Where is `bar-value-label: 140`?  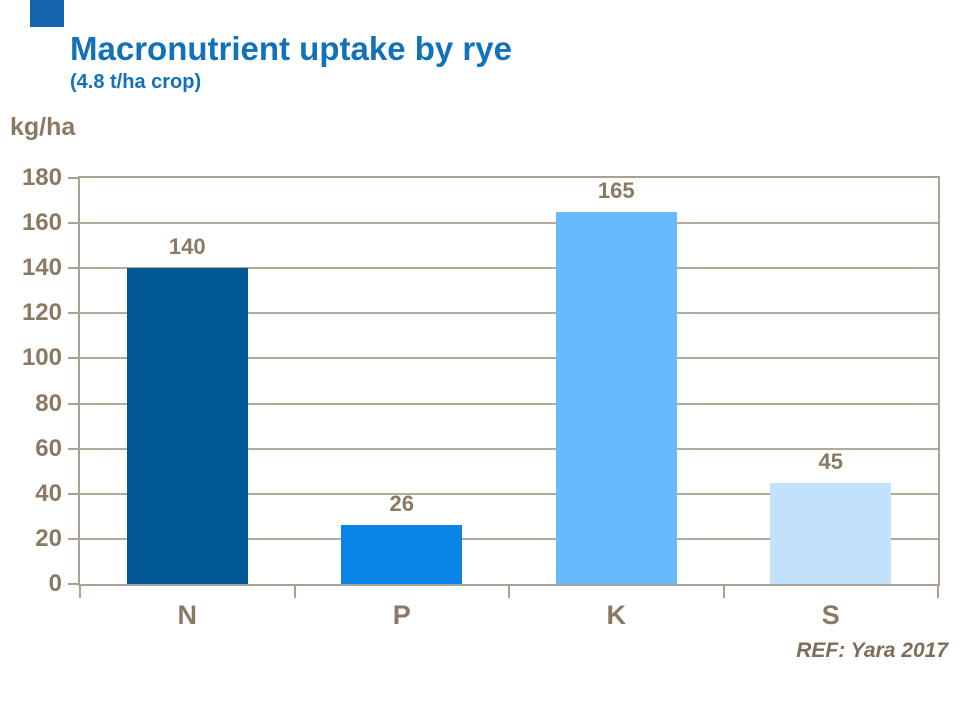 bar-value-label: 140 is located at coordinates (187, 247).